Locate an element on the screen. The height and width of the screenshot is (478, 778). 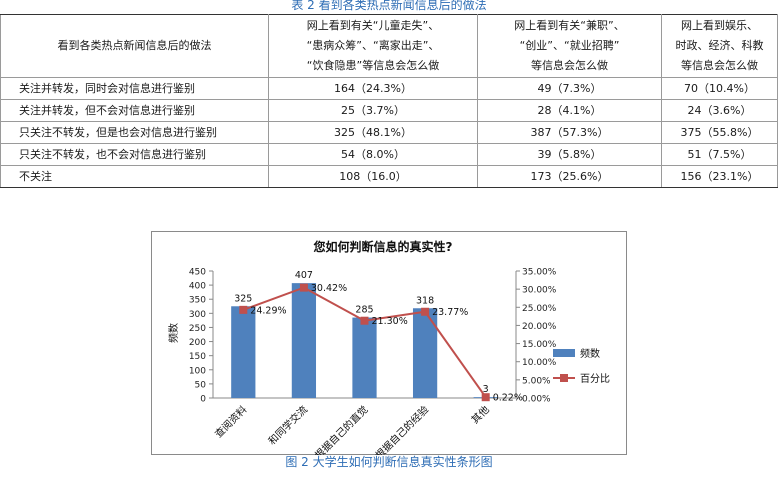
row-label: 只关注不转发，也不会对信息进行鉴别 is located at coordinates (134, 154).